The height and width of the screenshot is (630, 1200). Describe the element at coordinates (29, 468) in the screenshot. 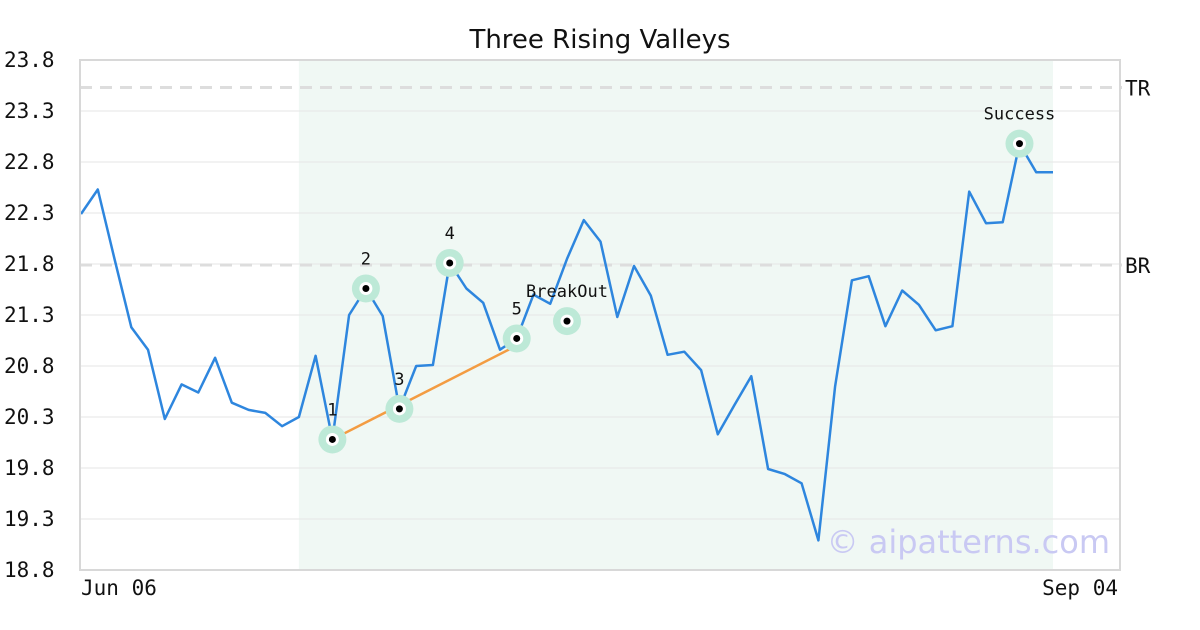

I see `y-tick-label: 19.8` at that location.